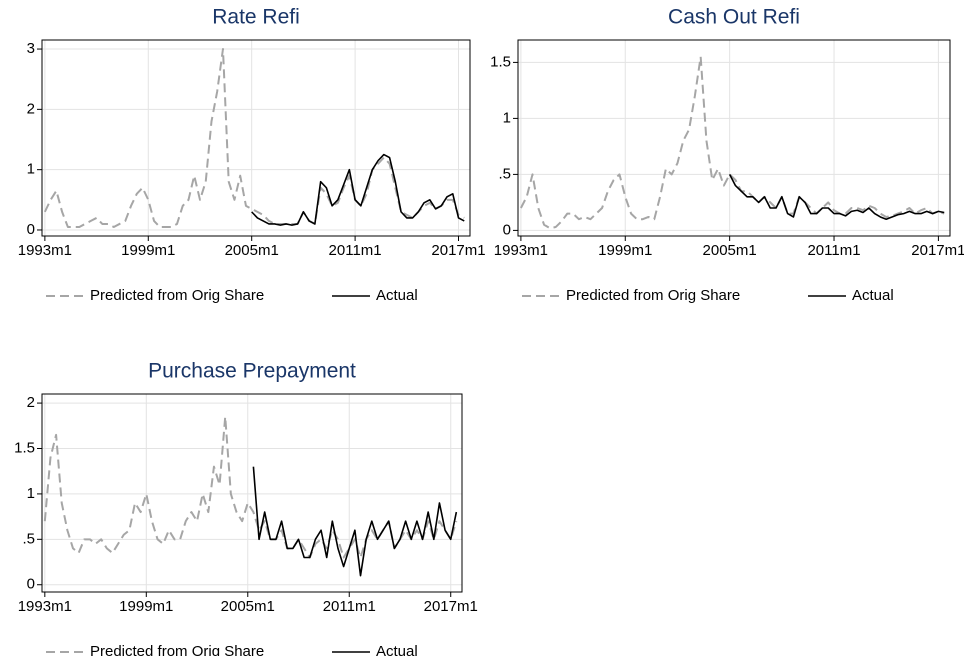  Describe the element at coordinates (252, 371) in the screenshot. I see `chart-title: Purchase Prepayment` at that location.